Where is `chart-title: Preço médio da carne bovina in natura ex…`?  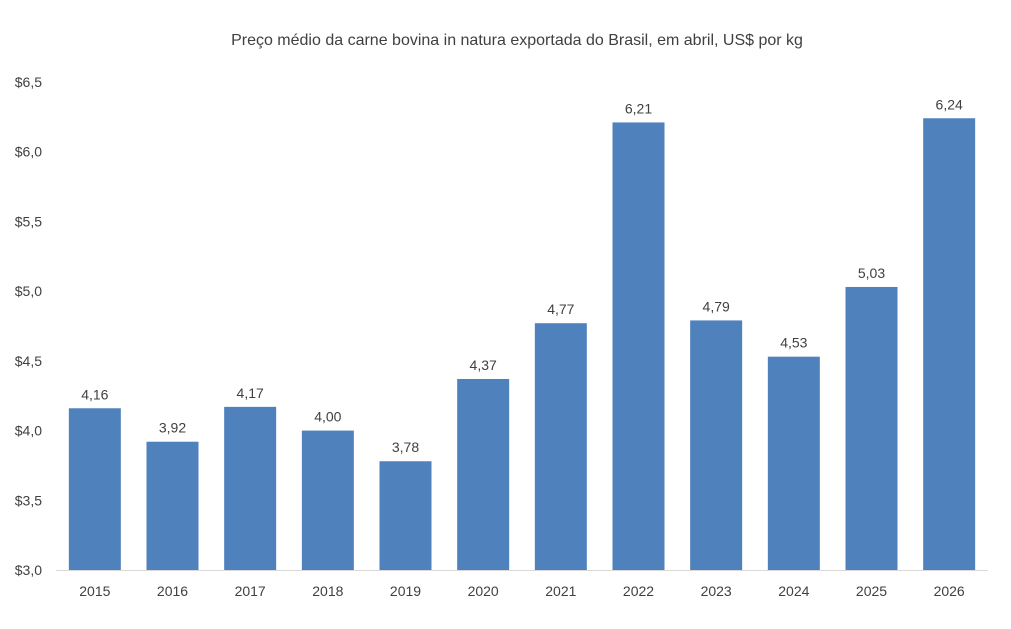 chart-title: Preço médio da carne bovina in natura ex… is located at coordinates (517, 40).